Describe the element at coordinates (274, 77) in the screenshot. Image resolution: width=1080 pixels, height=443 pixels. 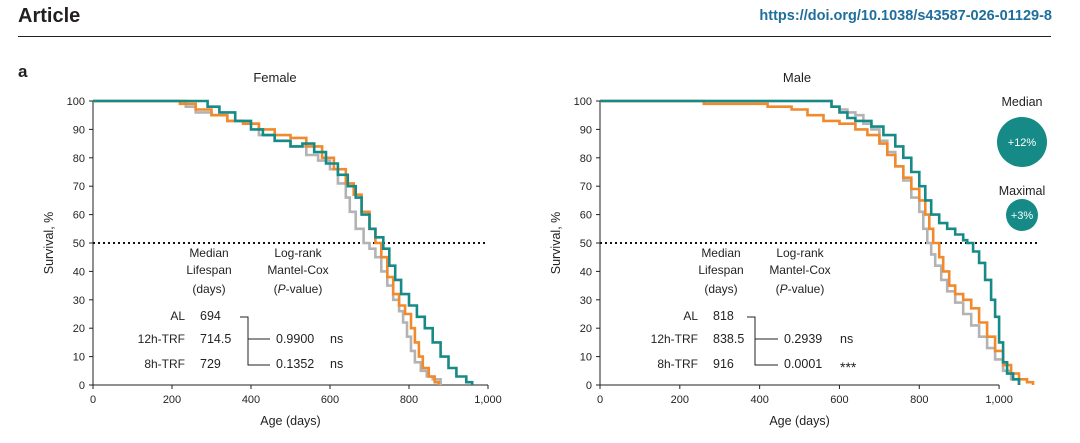
I see `chart-title: Female` at that location.